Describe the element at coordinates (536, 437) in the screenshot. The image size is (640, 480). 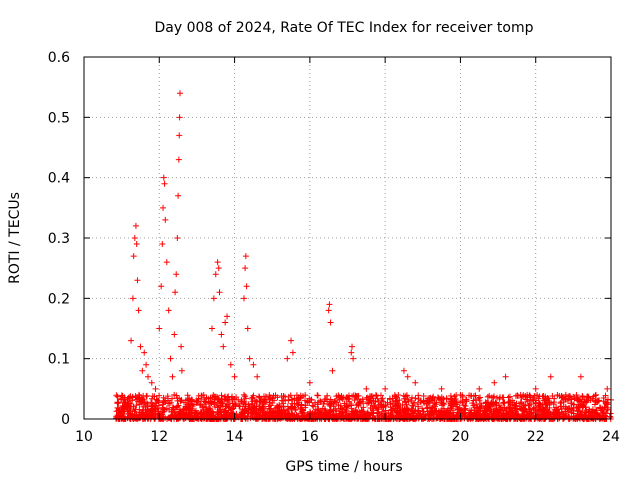
I see `x-tick-label: 22` at that location.